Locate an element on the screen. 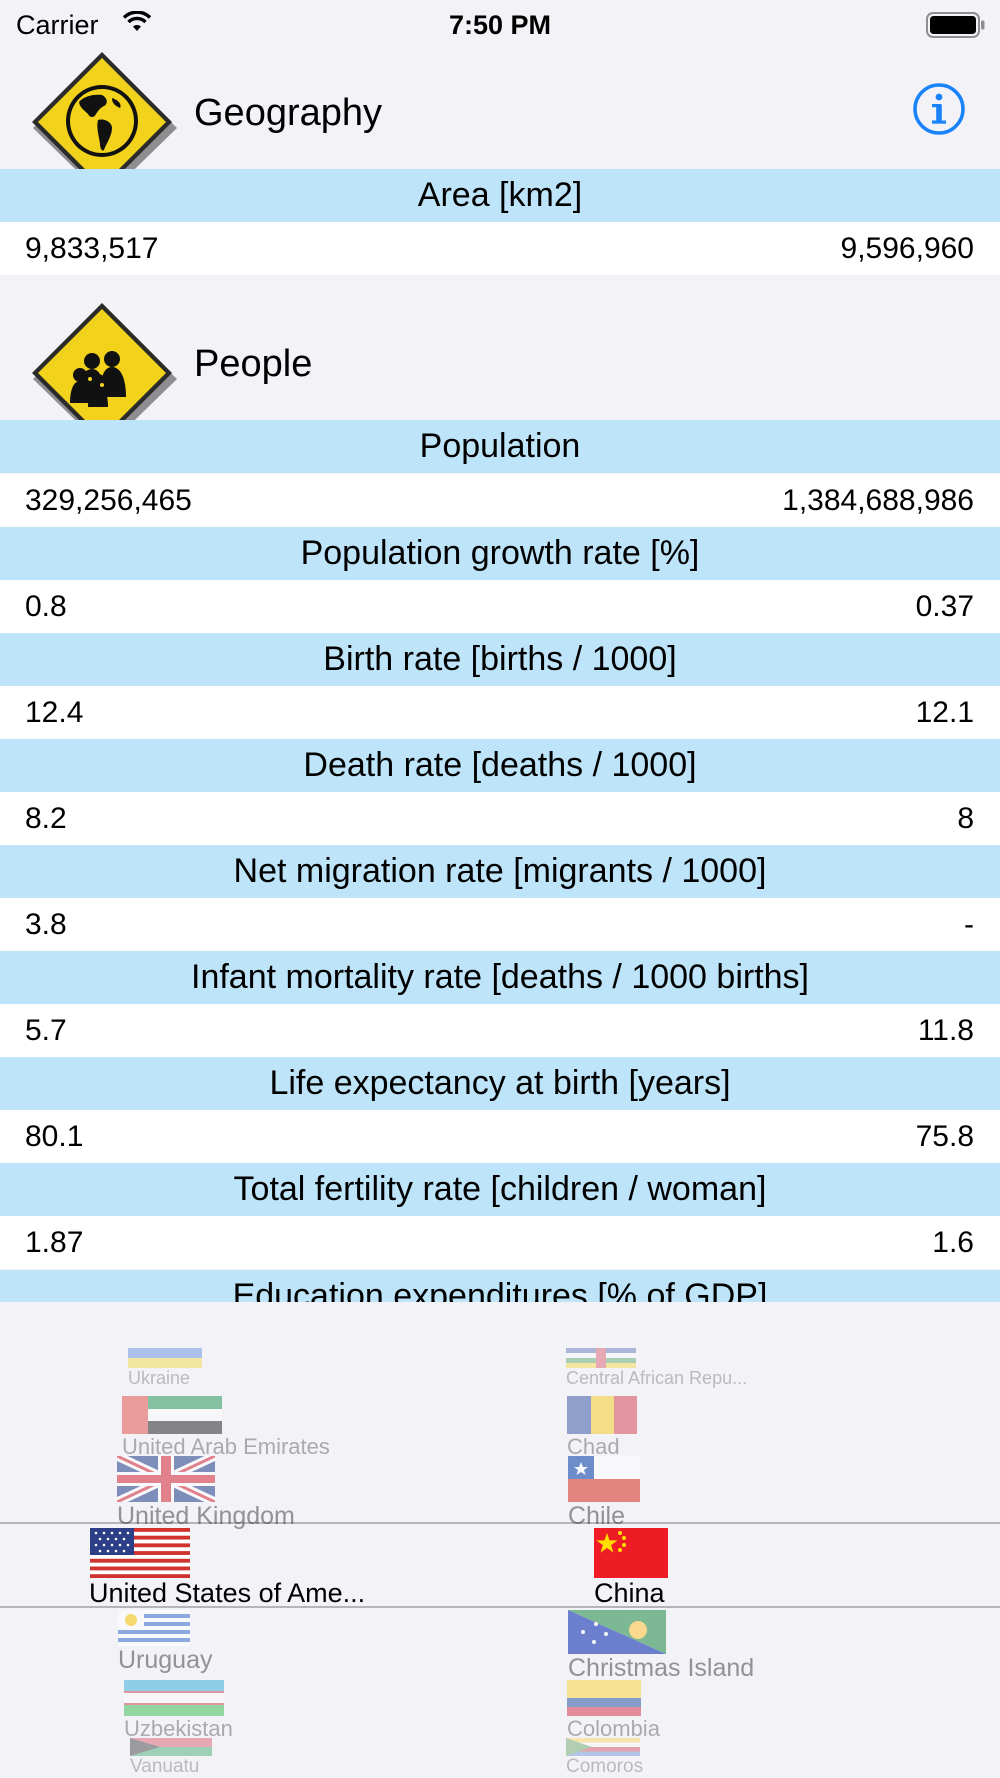  picker-left-item: Ukraine is located at coordinates (165, 1368).